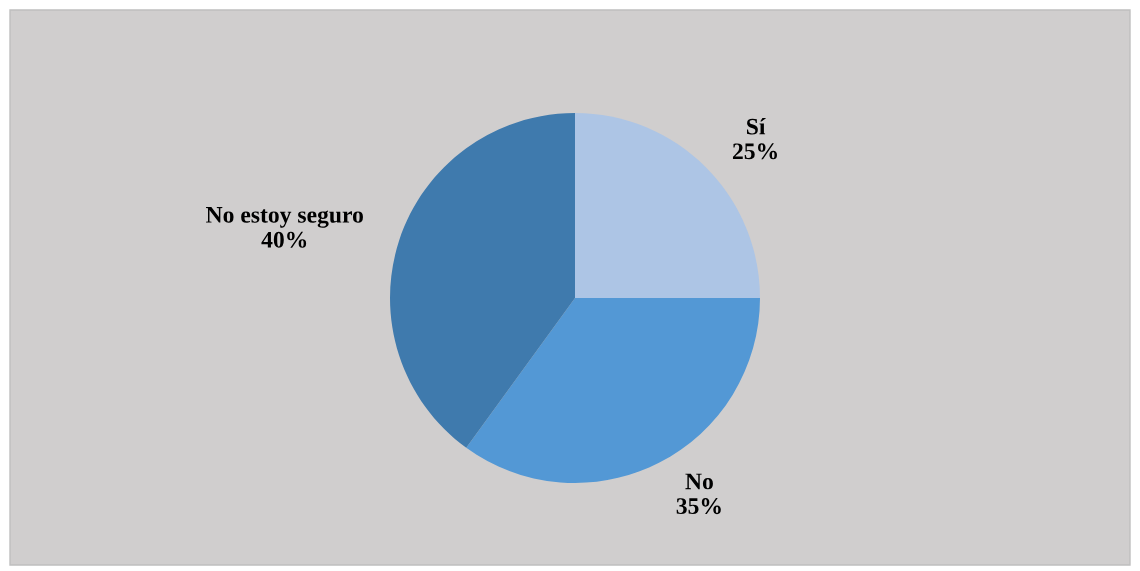  I want to click on pie-slice, so click(482, 280).